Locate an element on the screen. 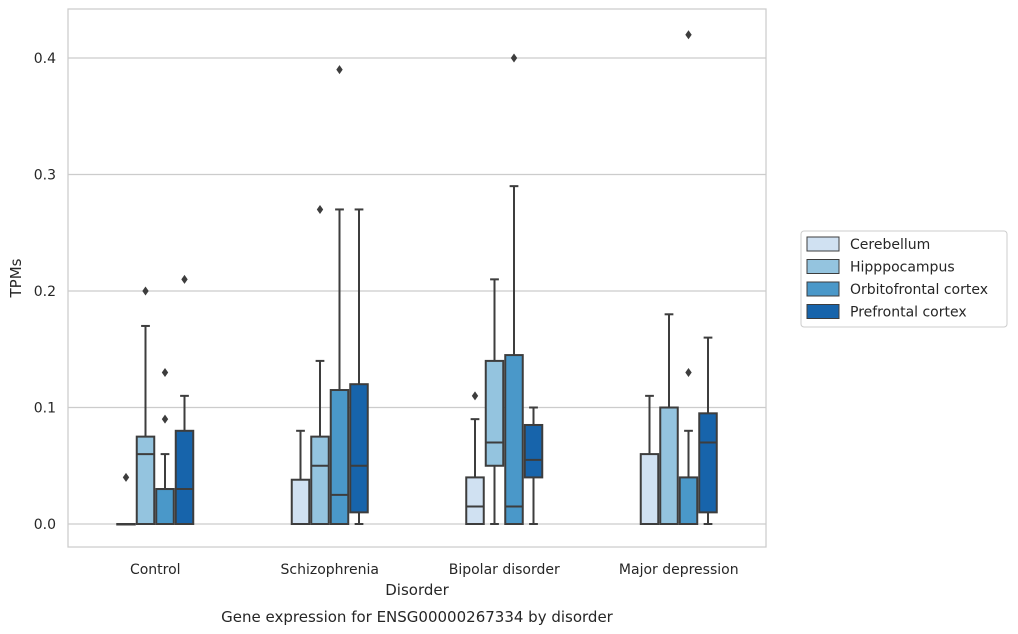 Image resolution: width=1018 pixels, height=634 pixels. legend-label: Prefrontal cortex is located at coordinates (908, 313).